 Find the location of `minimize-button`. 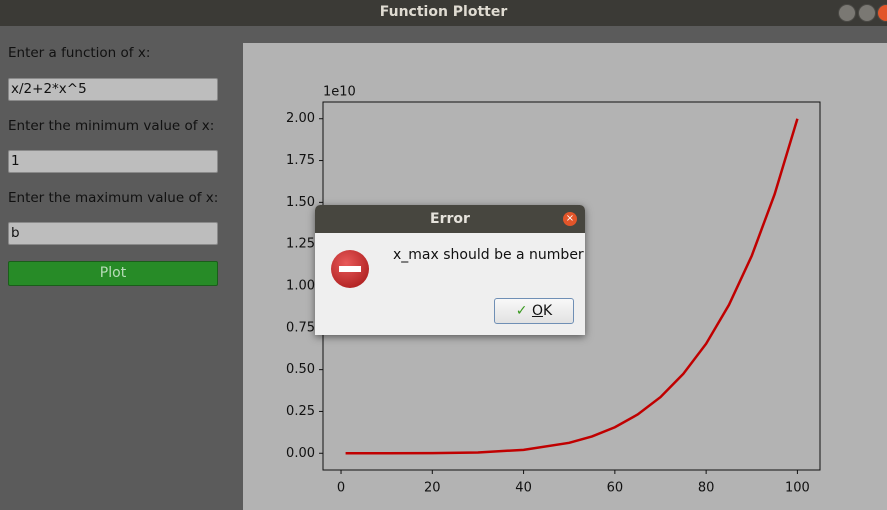

minimize-button is located at coordinates (847, 13).